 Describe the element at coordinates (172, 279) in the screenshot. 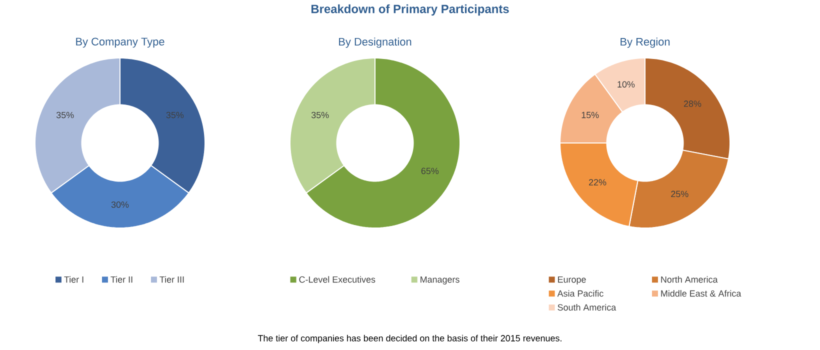

I see `legend-label: Tier III` at that location.